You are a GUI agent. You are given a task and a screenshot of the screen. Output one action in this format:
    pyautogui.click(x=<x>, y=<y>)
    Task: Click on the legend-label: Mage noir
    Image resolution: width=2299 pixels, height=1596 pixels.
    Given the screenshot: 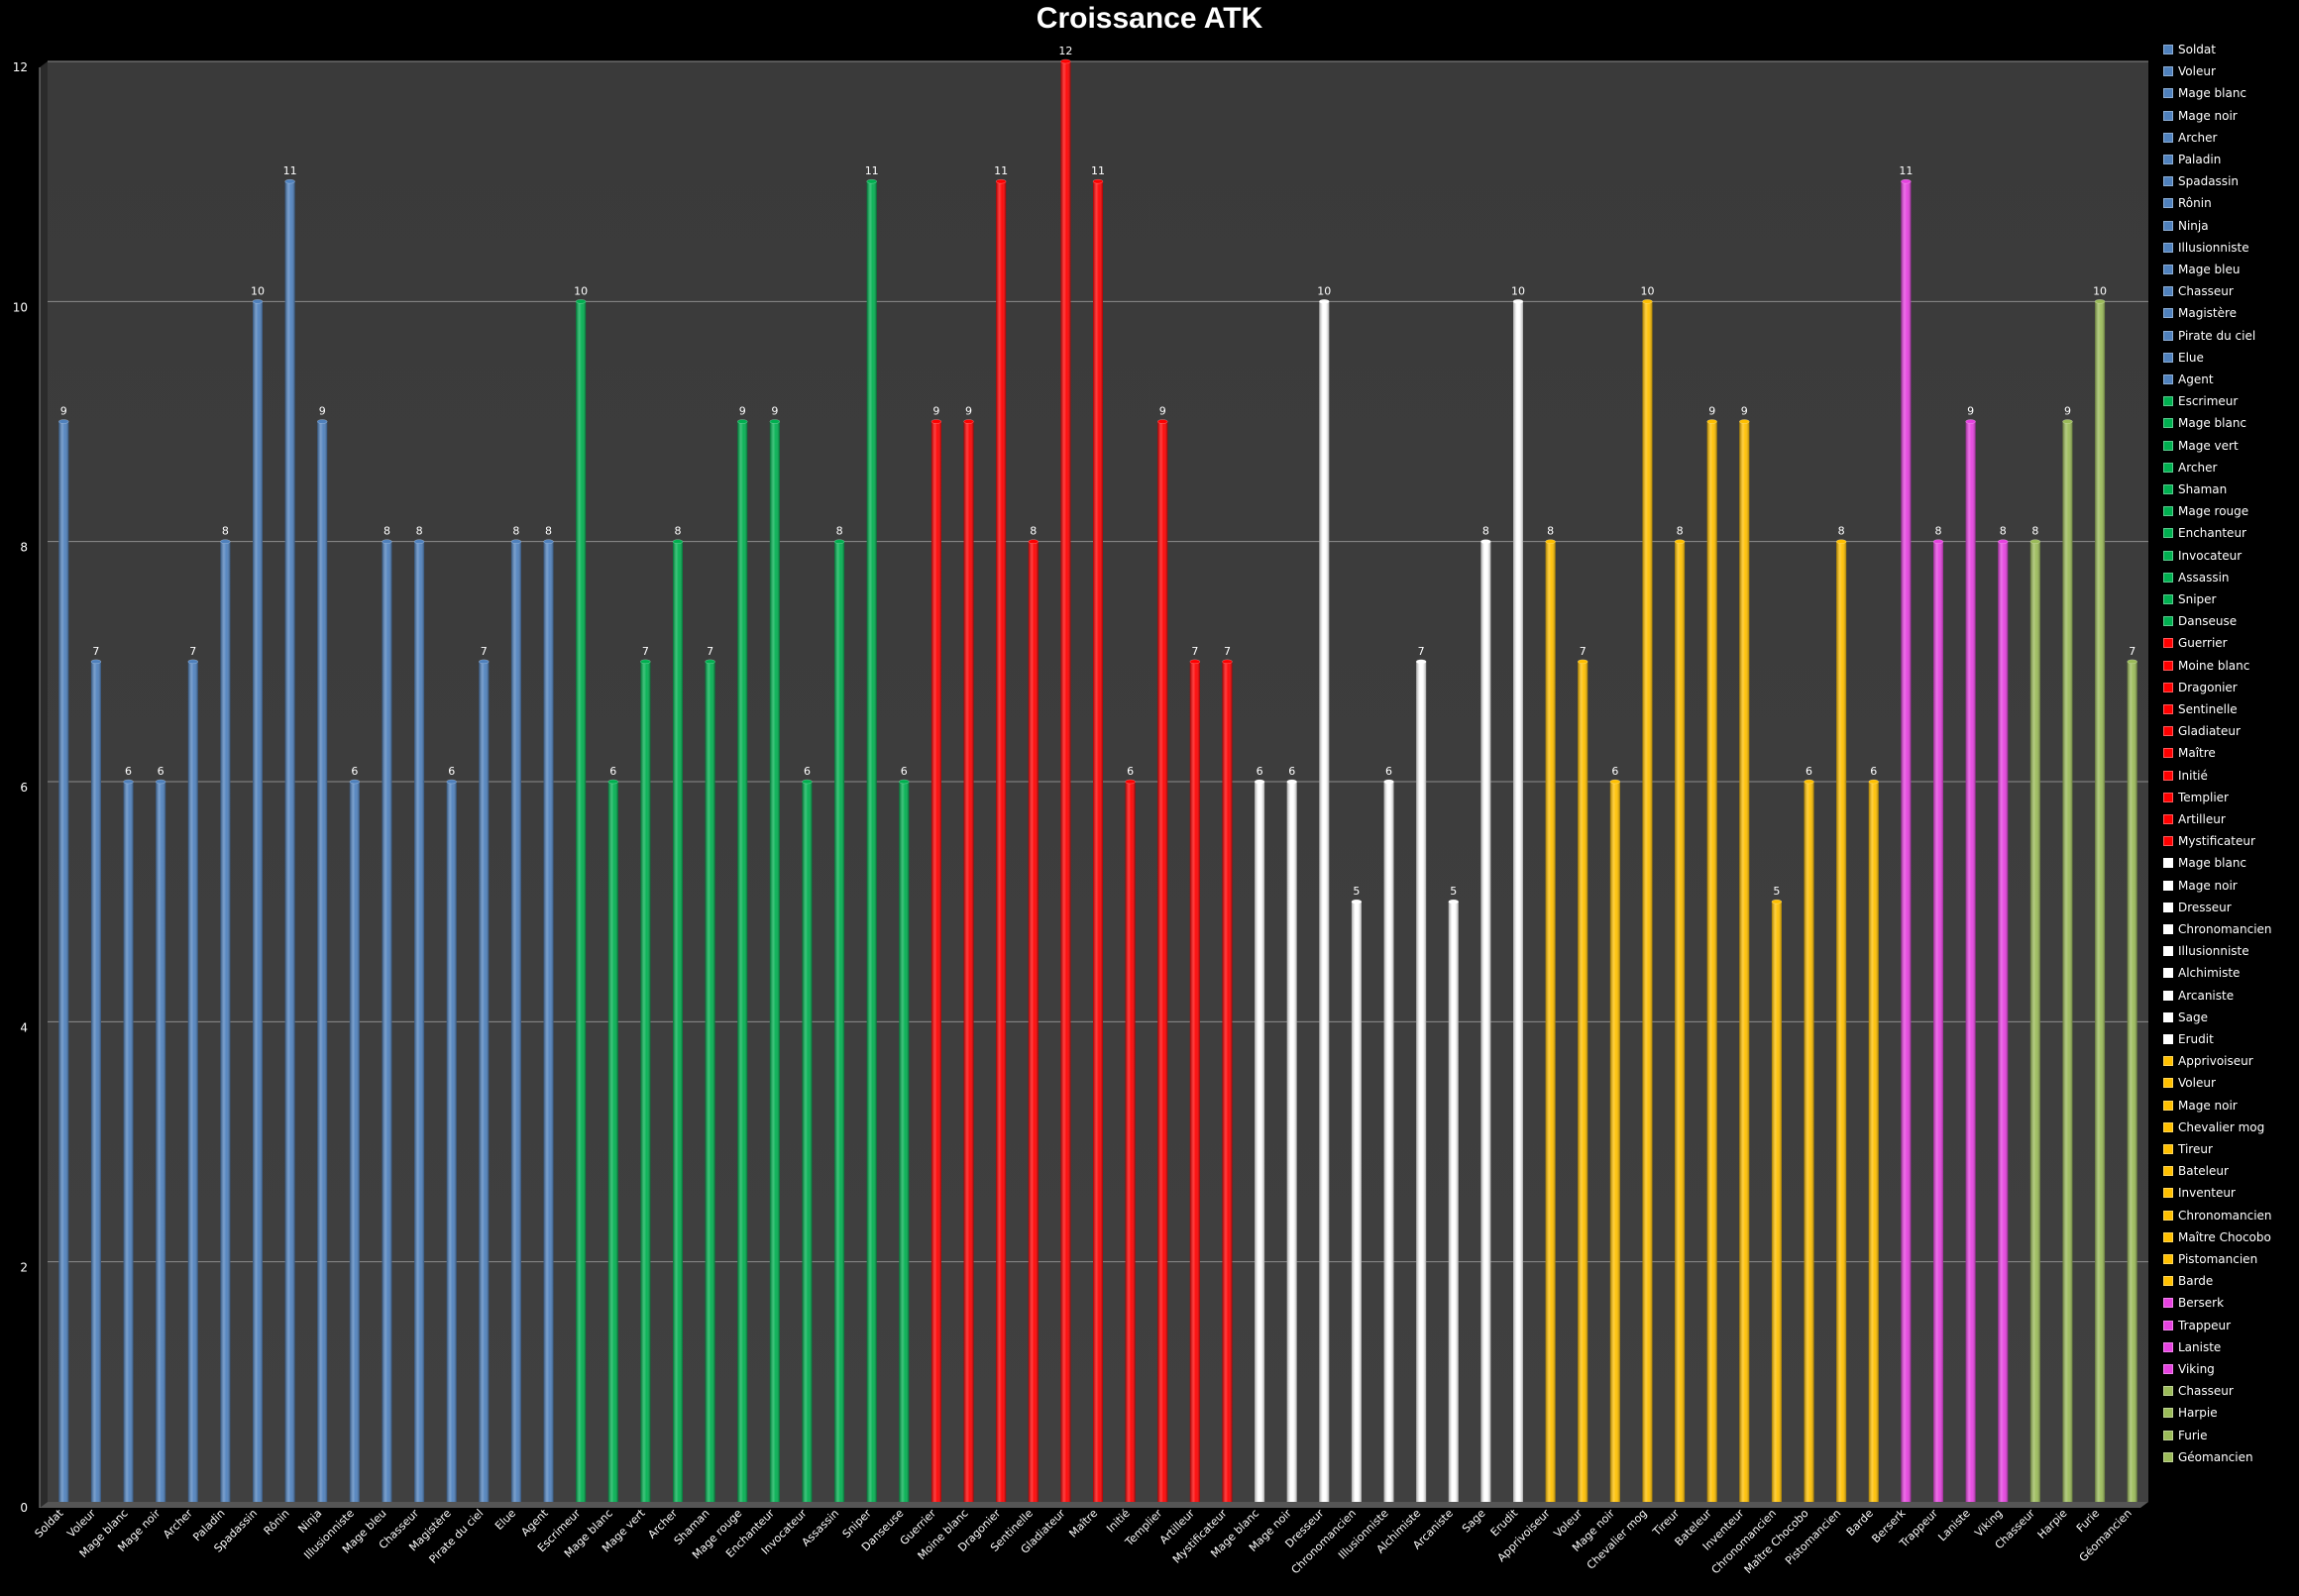 What is the action you would take?
    pyautogui.click(x=2208, y=1105)
    